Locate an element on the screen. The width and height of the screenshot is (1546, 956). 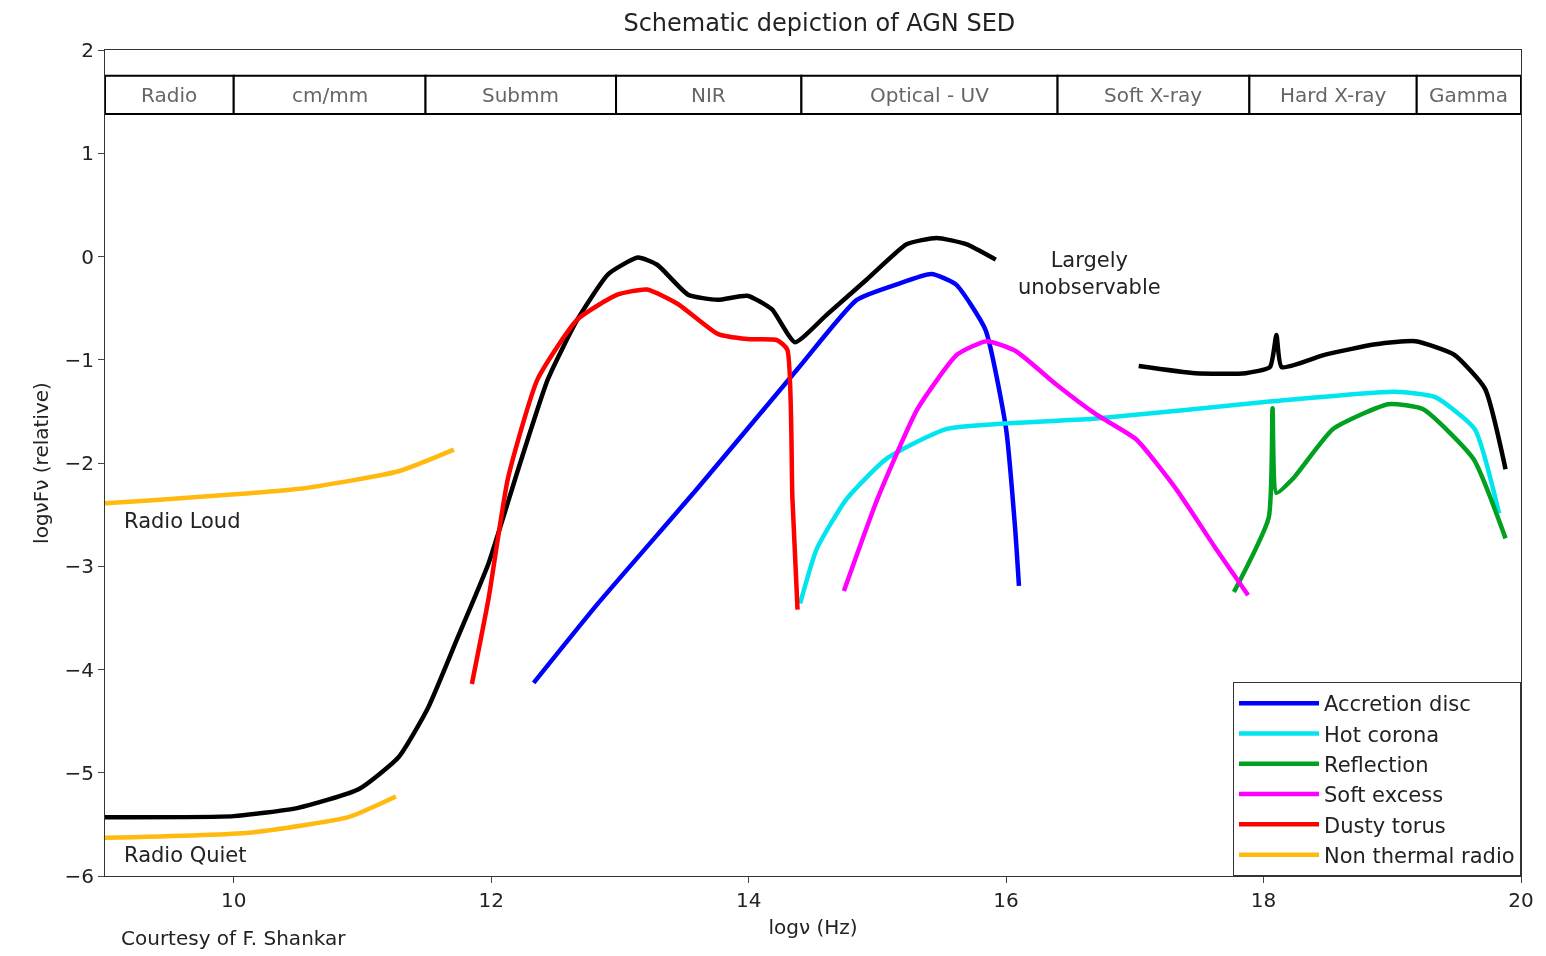
y-tick-label: −5 is located at coordinates (79, 772).